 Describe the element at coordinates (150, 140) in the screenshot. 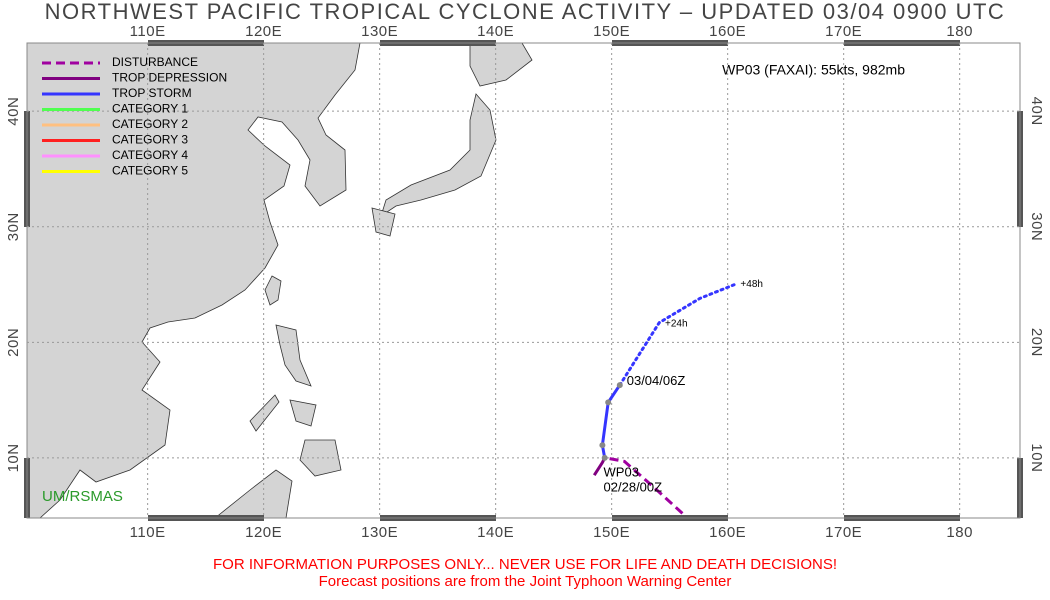

I see `legend-label: CATEGORY 3` at that location.